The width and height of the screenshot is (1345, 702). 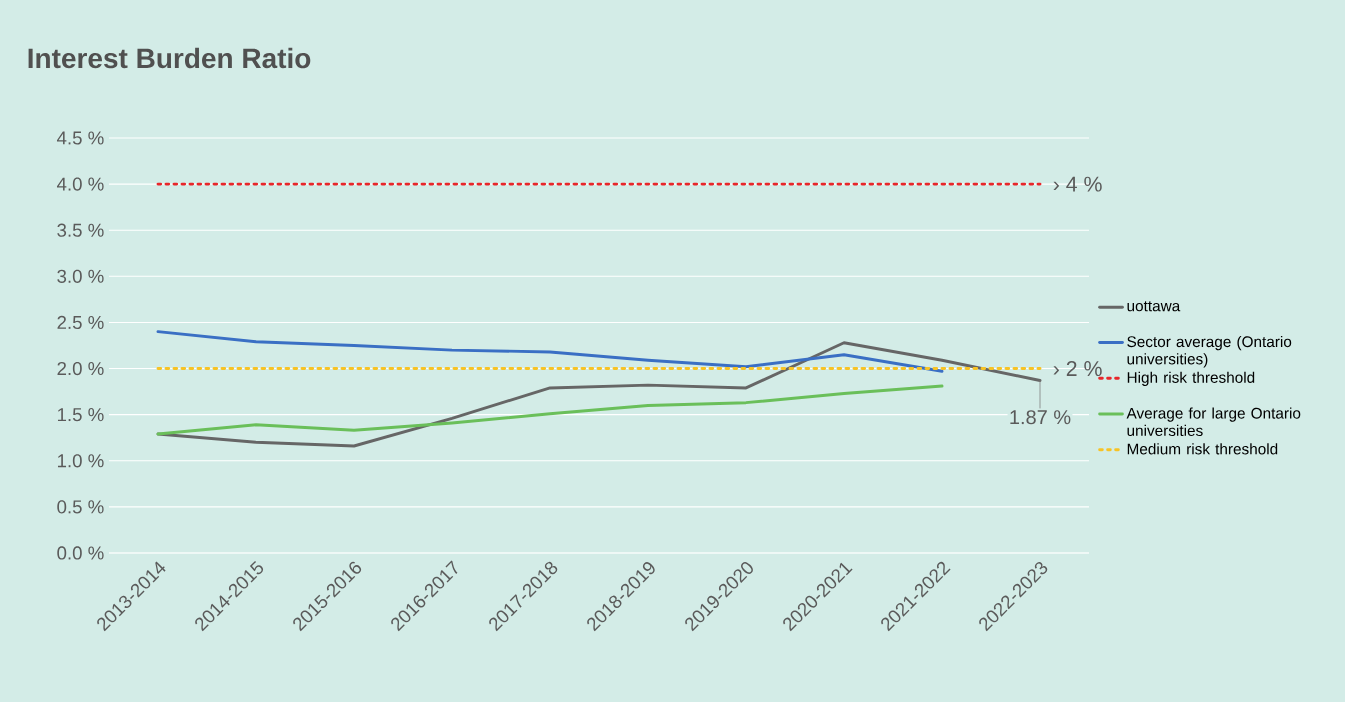 I want to click on chart-title: Interest Burden Ratio, so click(x=169, y=58).